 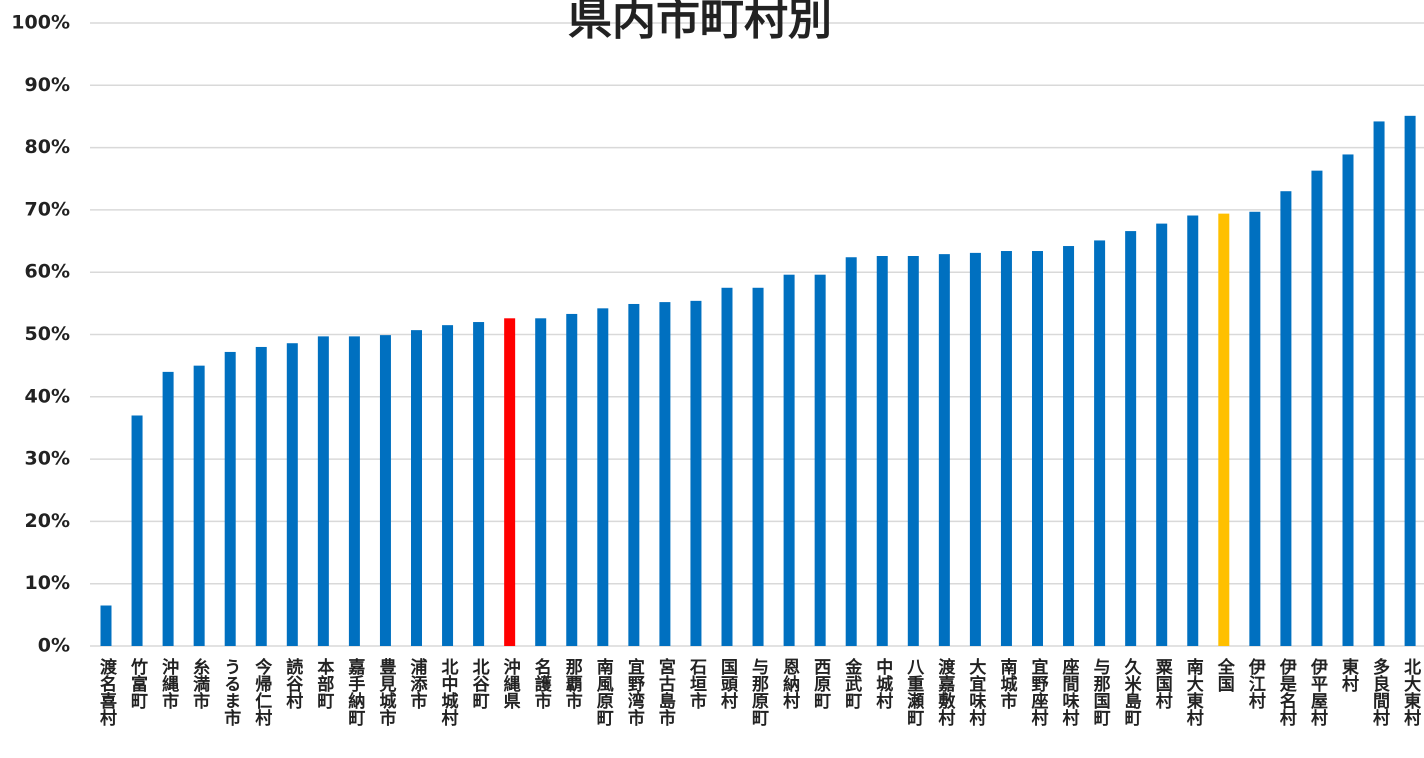 What do you see at coordinates (603, 692) in the screenshot?
I see `x-tick-label: 南風原町` at bounding box center [603, 692].